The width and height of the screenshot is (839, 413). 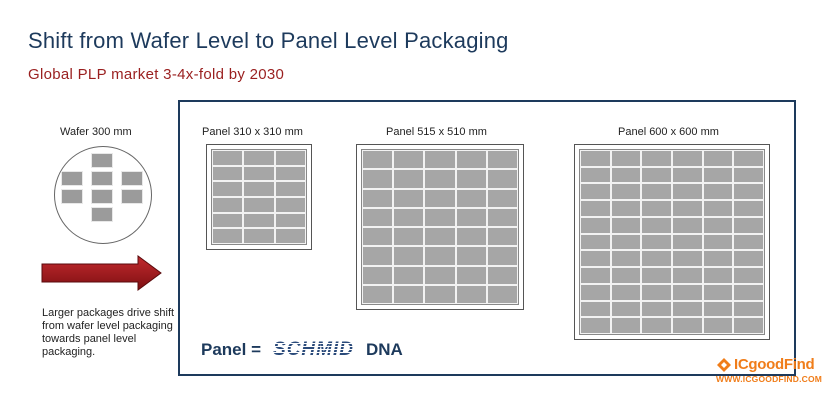 I want to click on panel-310-diagram, so click(x=259, y=197).